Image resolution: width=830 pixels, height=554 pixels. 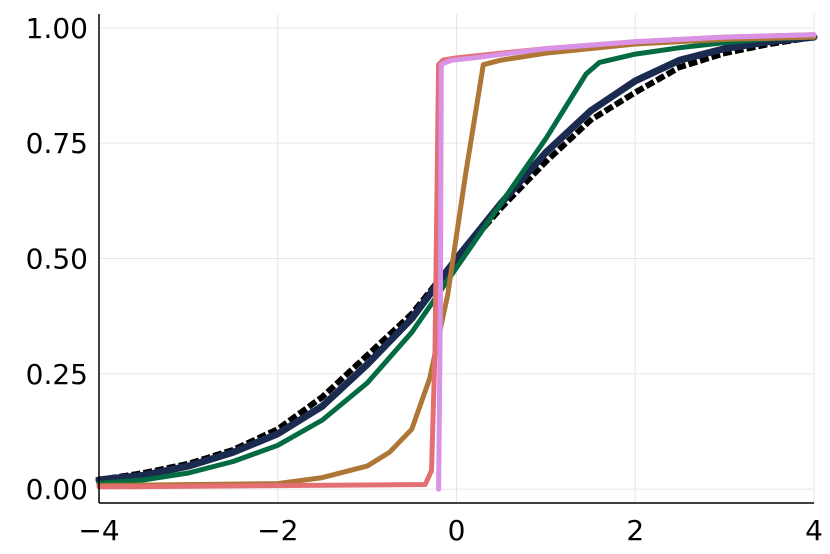 I want to click on x-tick-label: 0, so click(x=457, y=530).